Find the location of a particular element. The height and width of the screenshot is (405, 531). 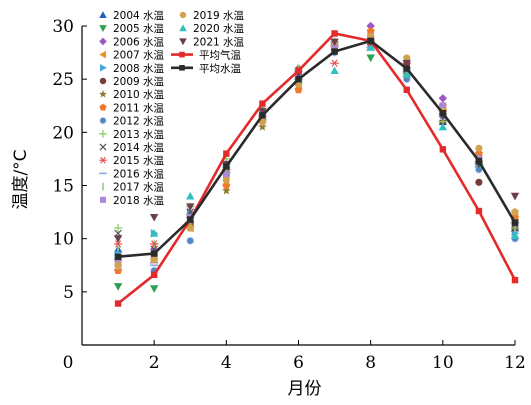

legend-label: 2012 水温 is located at coordinates (139, 122).